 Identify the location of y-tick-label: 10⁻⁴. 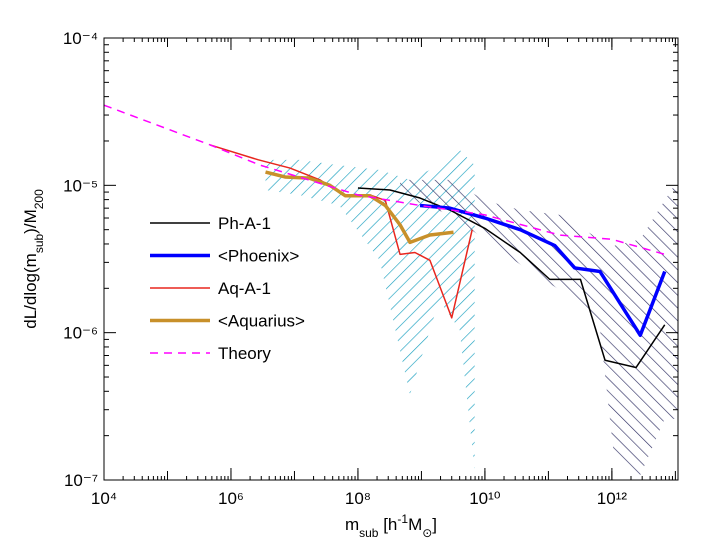
(80, 38).